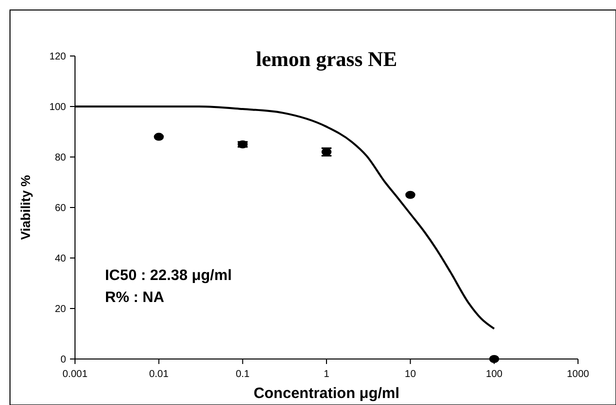  What do you see at coordinates (578, 374) in the screenshot?
I see `x-tick-label: 1000` at bounding box center [578, 374].